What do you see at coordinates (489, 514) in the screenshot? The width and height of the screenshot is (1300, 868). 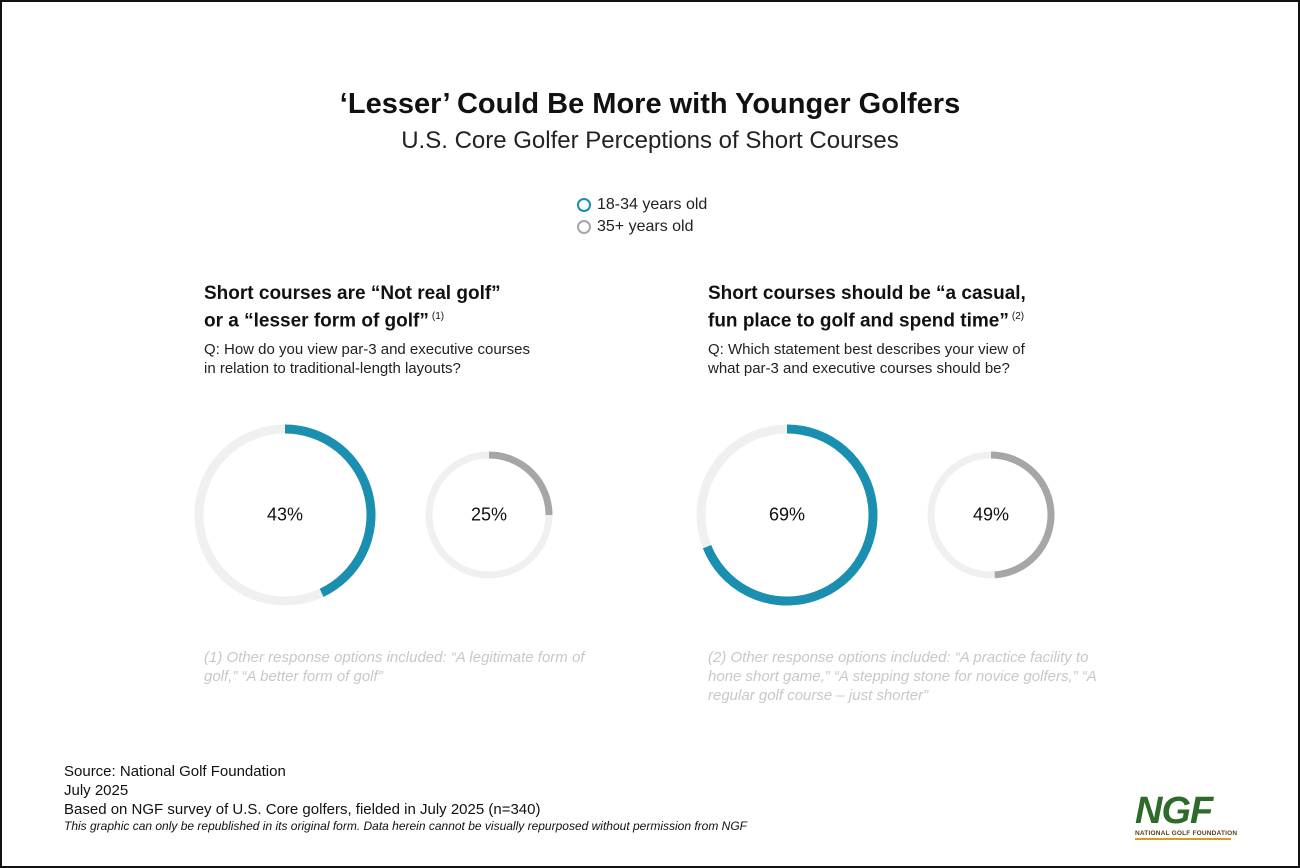 I see `donut-value-old: 25%` at bounding box center [489, 514].